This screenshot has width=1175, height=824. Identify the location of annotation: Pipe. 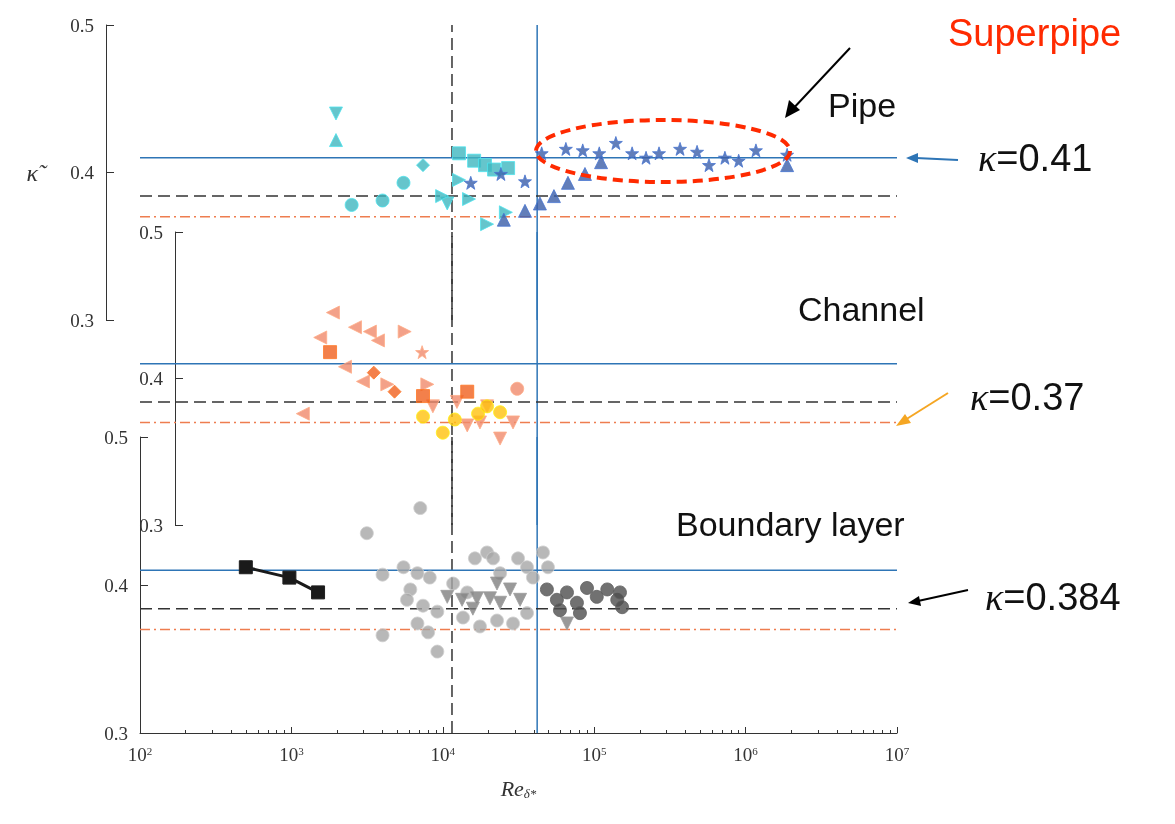
(862, 105).